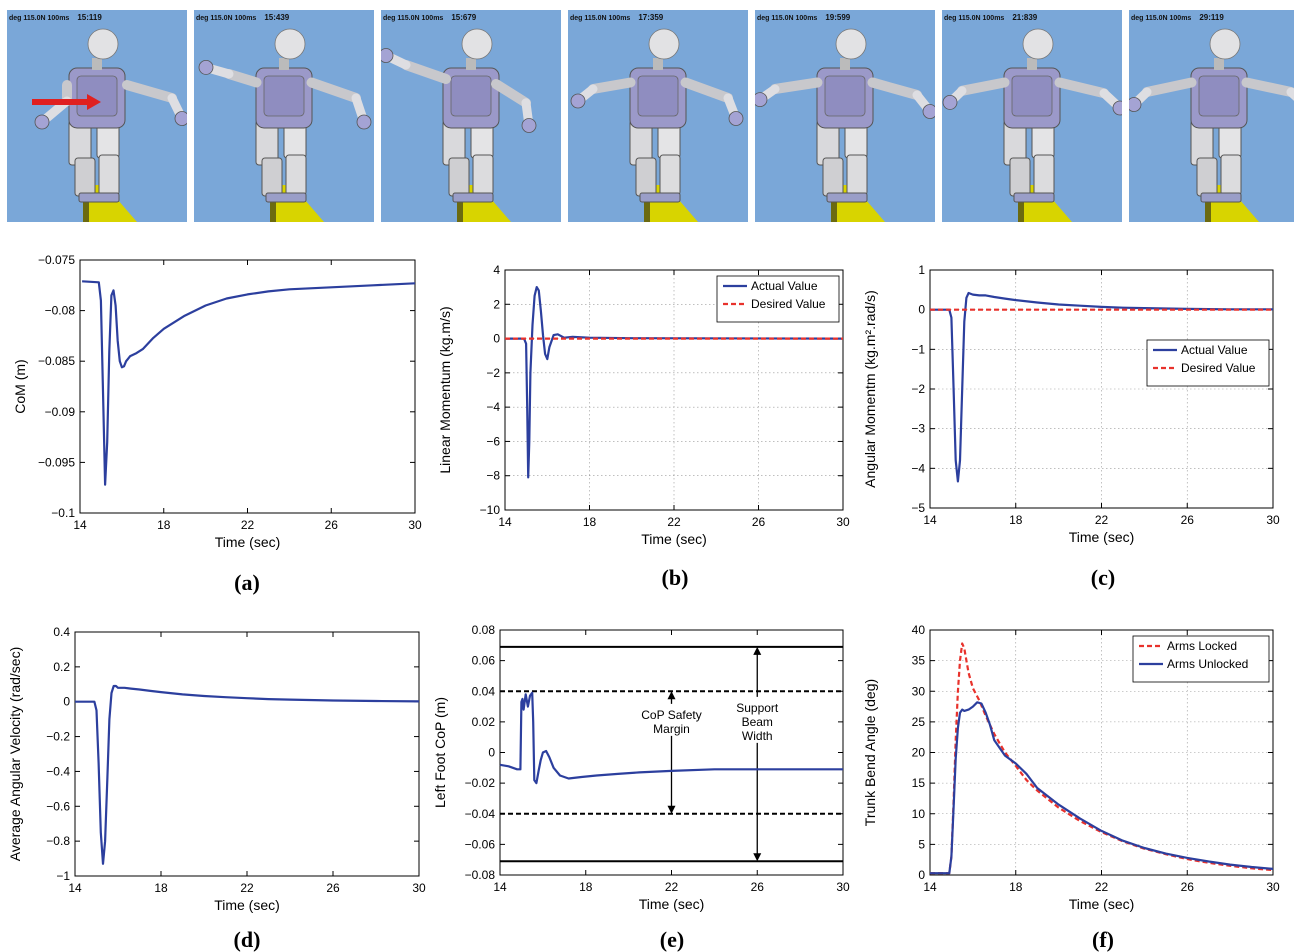 The width and height of the screenshot is (1294, 952). I want to click on frame-caption: deg 115.0N 100ms 17:359, so click(616, 17).